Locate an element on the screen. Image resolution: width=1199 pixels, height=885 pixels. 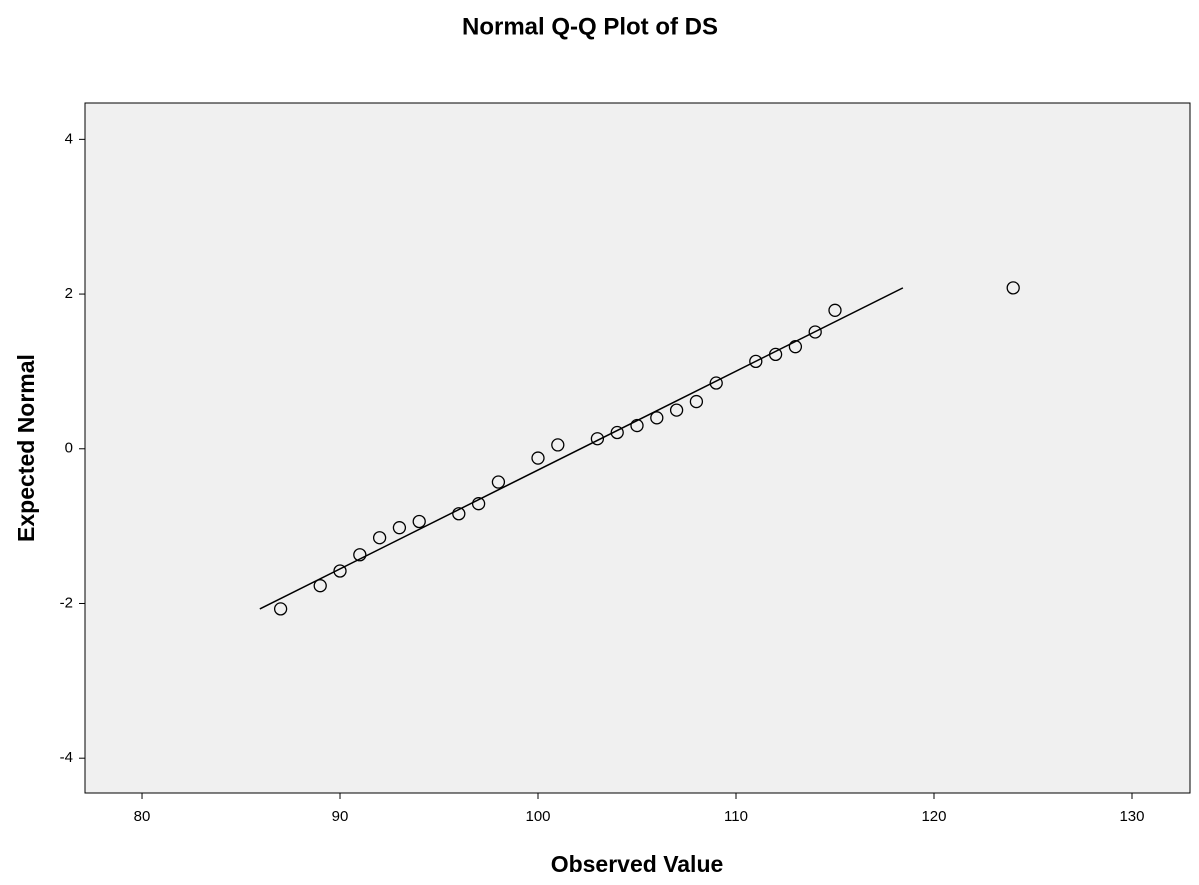
x-tick-label: 100 is located at coordinates (537, 816).